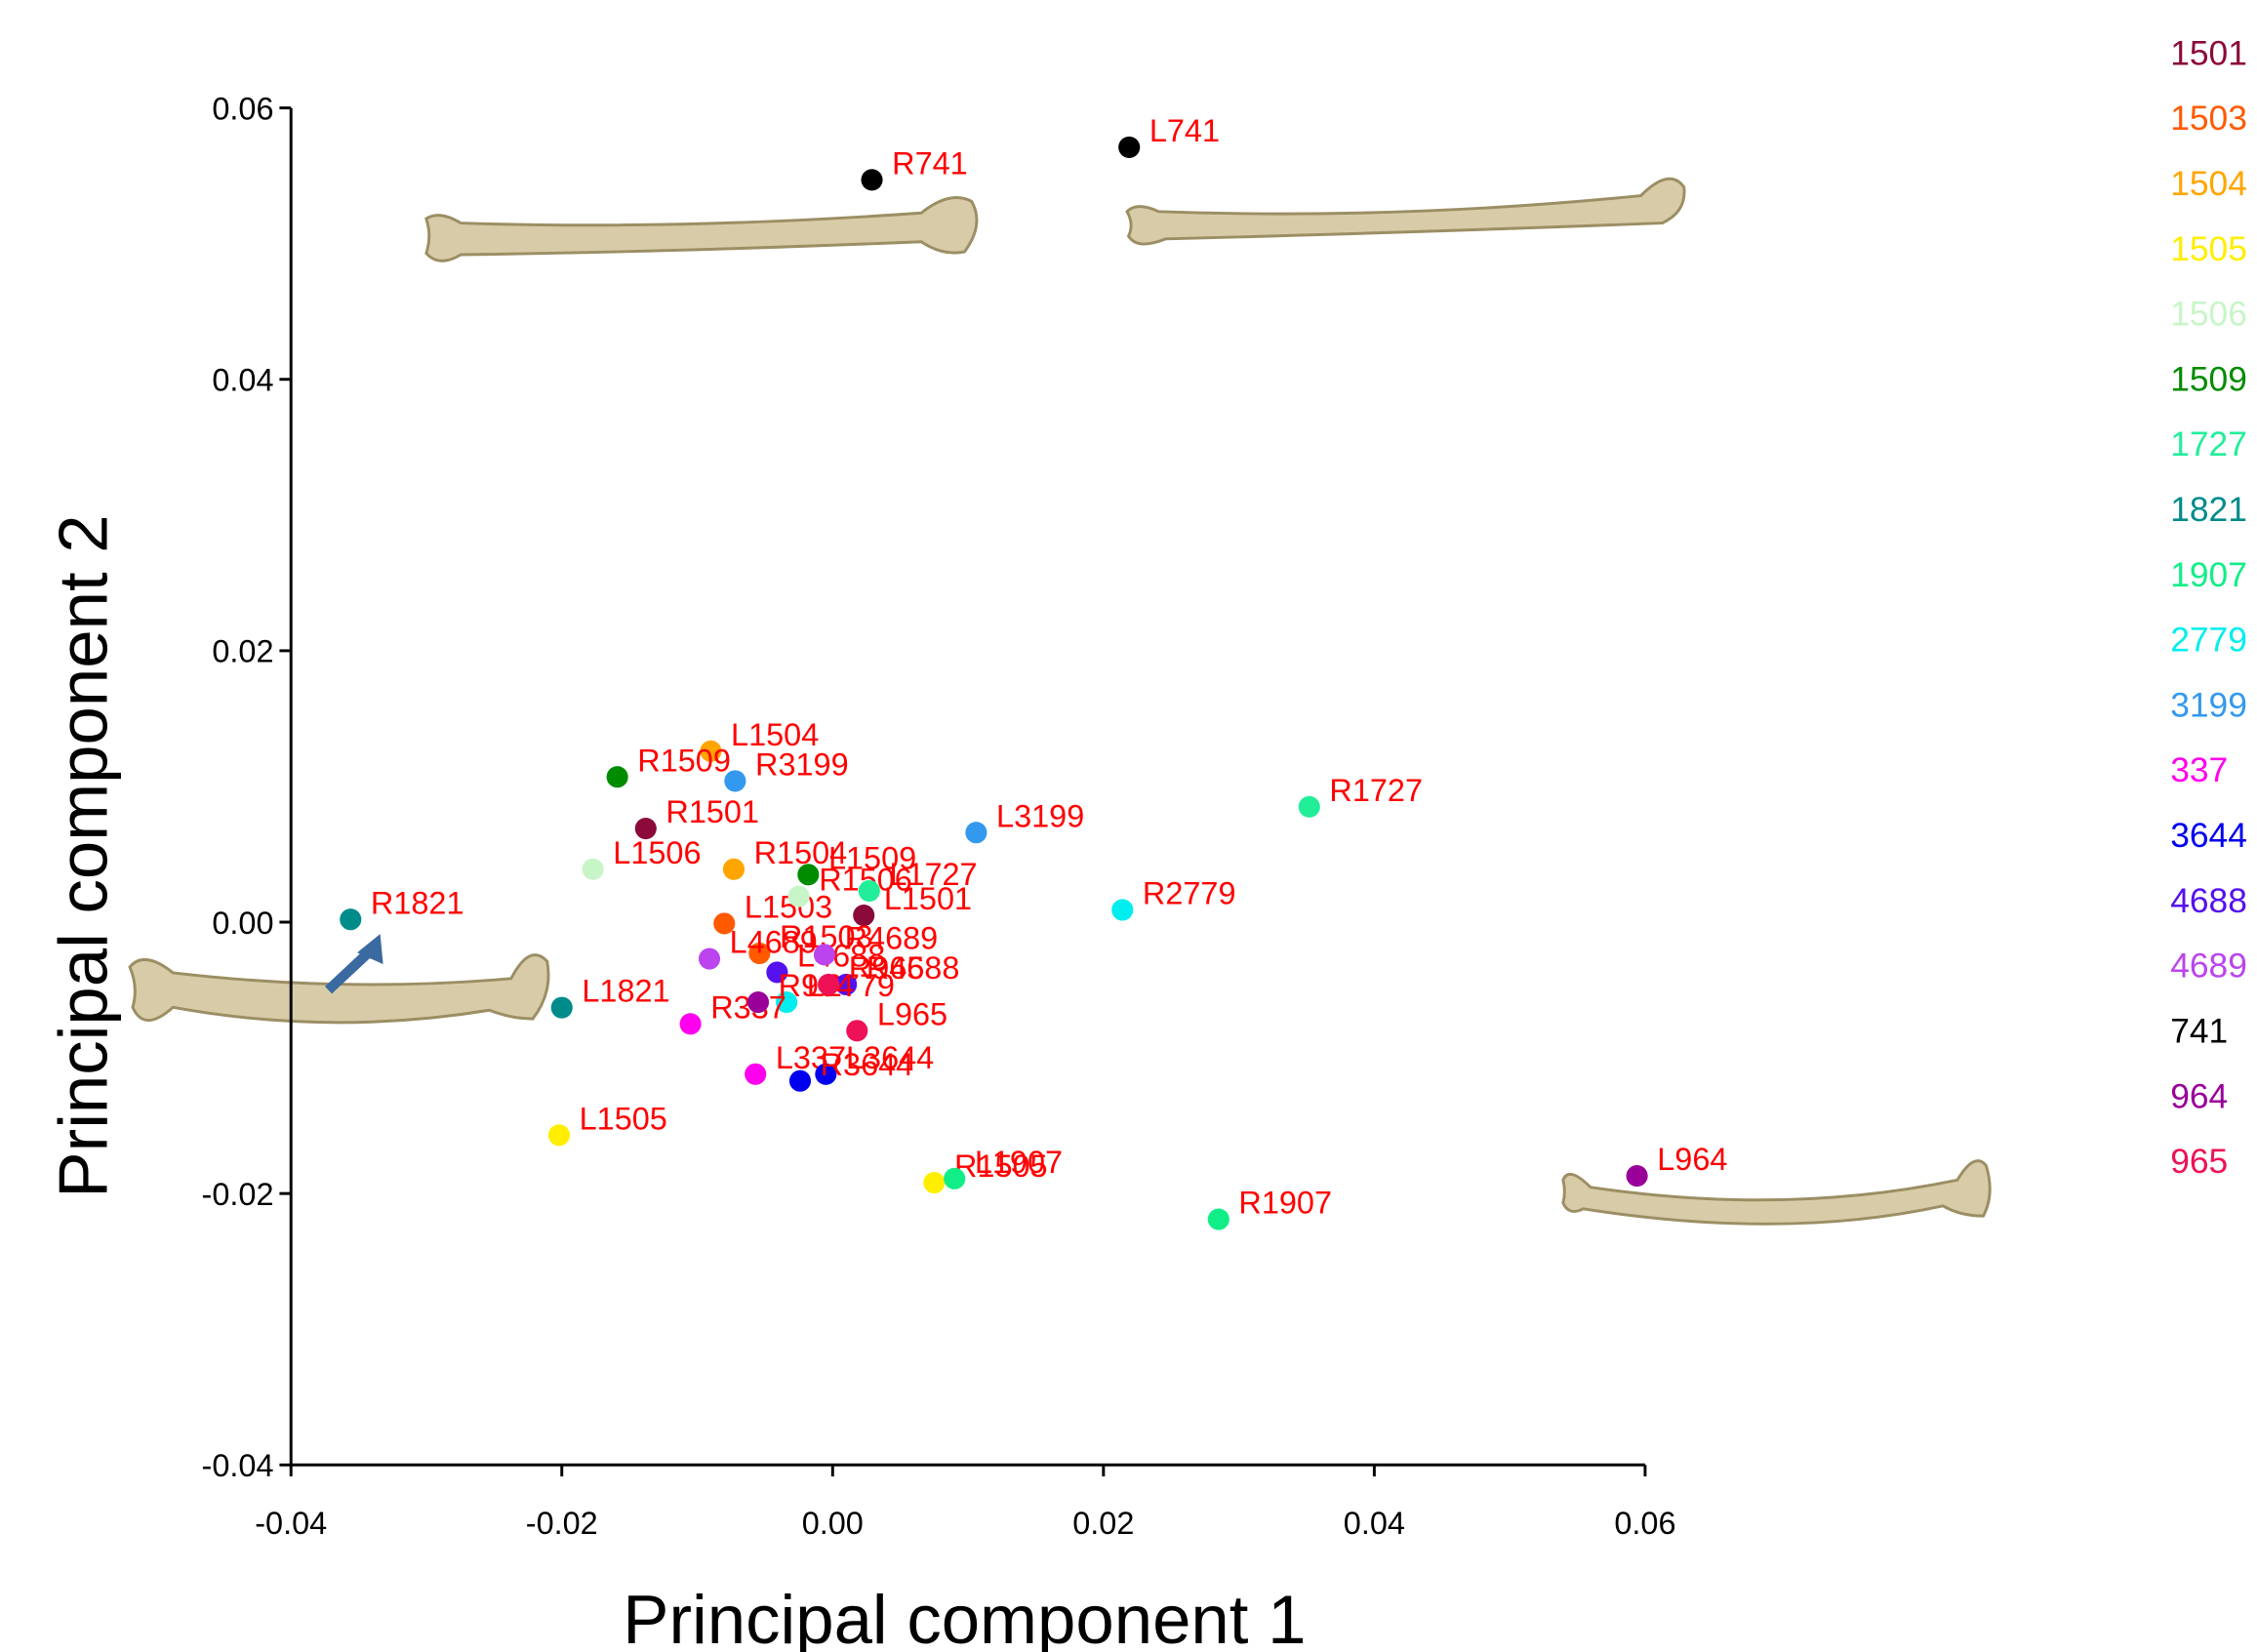 This screenshot has width=2257, height=1652. What do you see at coordinates (242, 380) in the screenshot?
I see `y-tick-label: 0.04` at bounding box center [242, 380].